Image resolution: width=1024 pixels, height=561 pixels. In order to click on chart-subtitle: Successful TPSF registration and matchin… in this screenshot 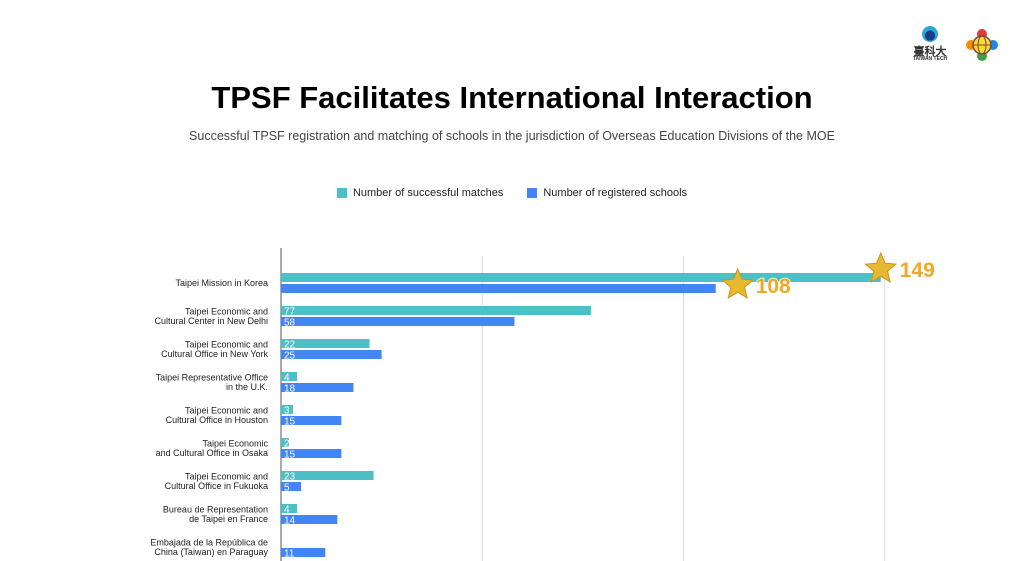, I will do `click(512, 136)`.